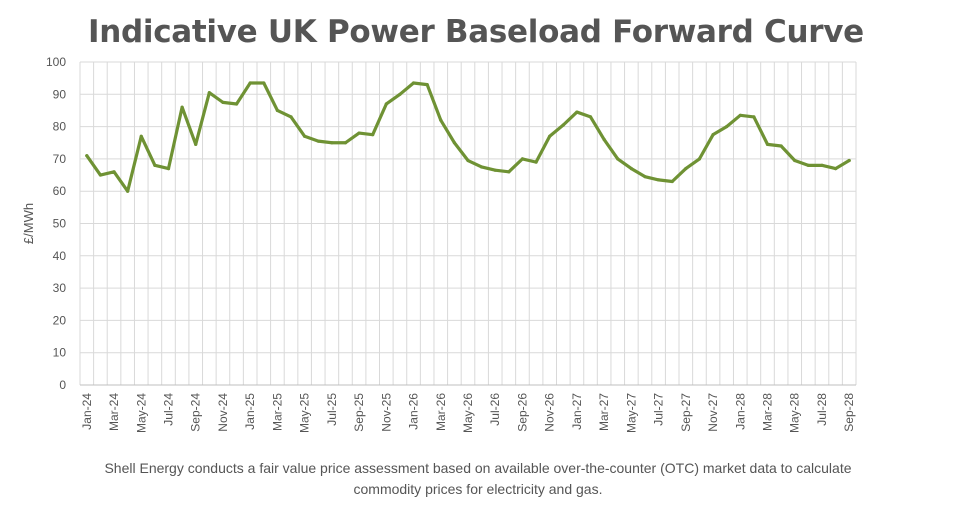 The width and height of the screenshot is (956, 525). What do you see at coordinates (604, 412) in the screenshot?
I see `x-tick-label: Mar-27` at bounding box center [604, 412].